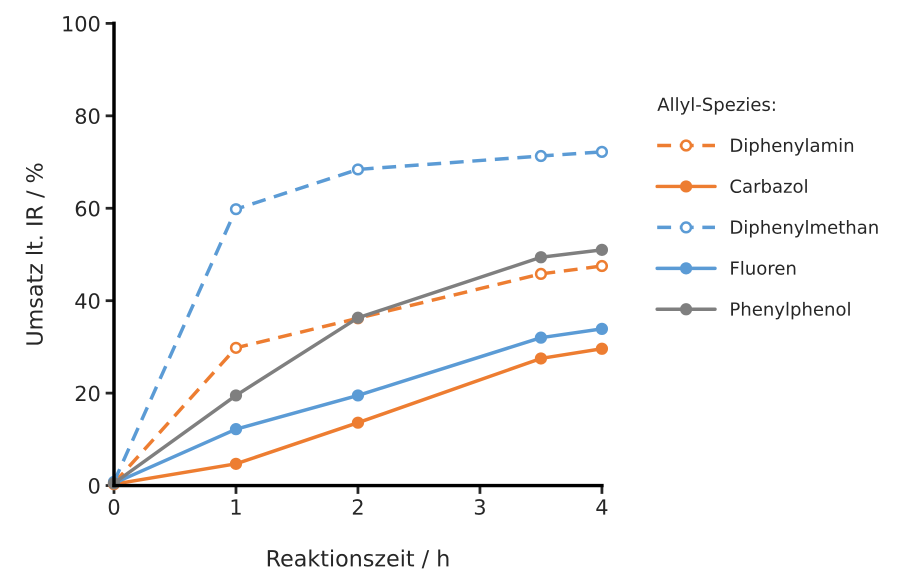 This screenshot has height=585, width=912. Describe the element at coordinates (792, 147) in the screenshot. I see `legend-label: Diphenylamin` at that location.